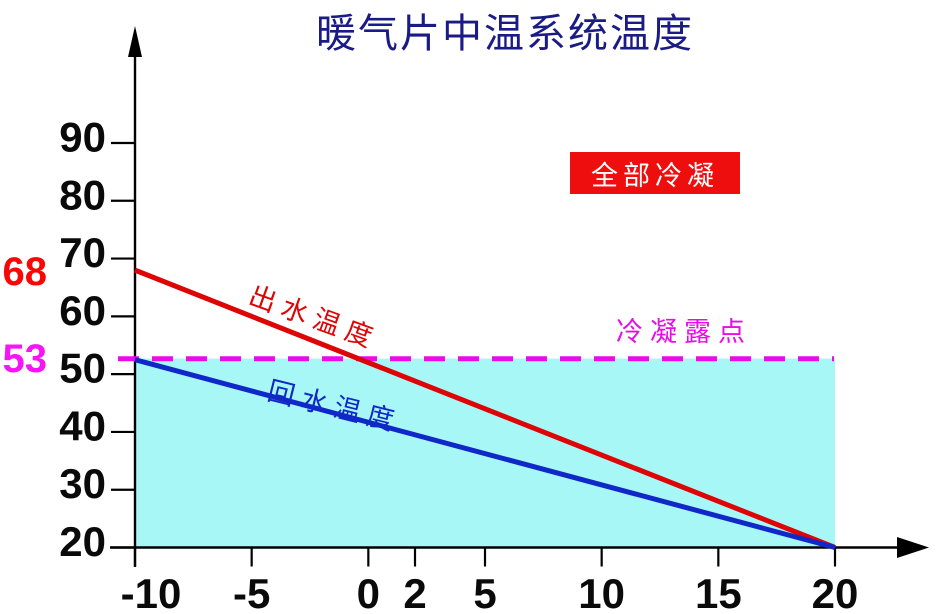  What do you see at coordinates (82, 368) in the screenshot?
I see `y-tick-label: 50` at bounding box center [82, 368].